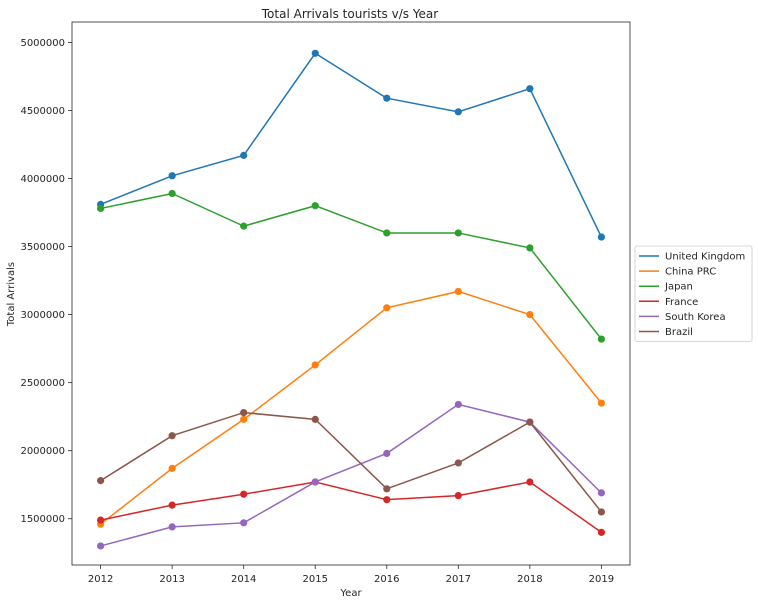 Image resolution: width=758 pixels, height=604 pixels. Describe the element at coordinates (386, 579) in the screenshot. I see `x-tick-label: 2016` at that location.